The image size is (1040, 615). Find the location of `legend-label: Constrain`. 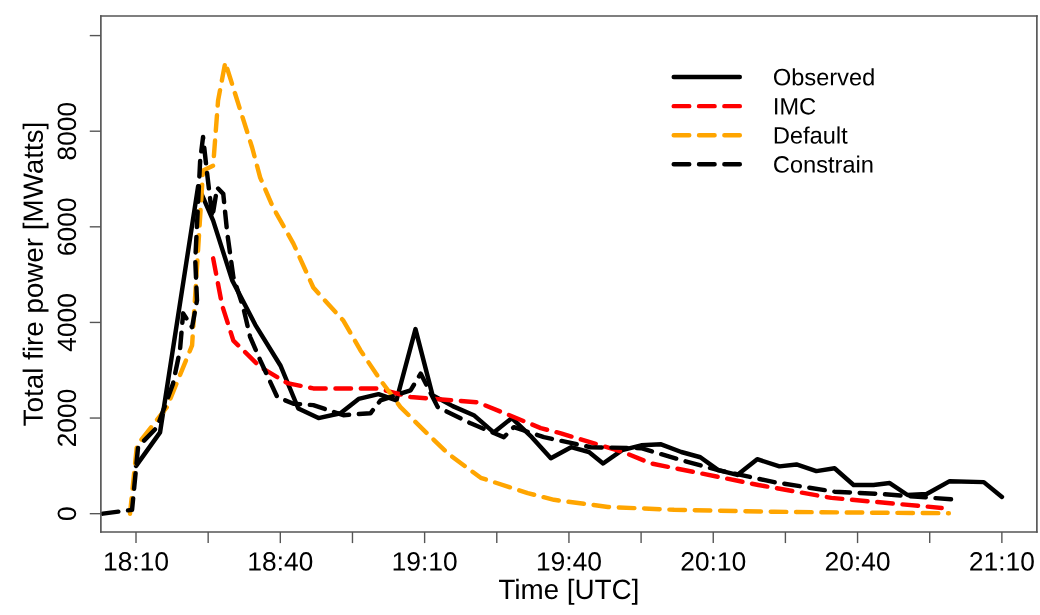

legend-label: Constrain is located at coordinates (823, 164).